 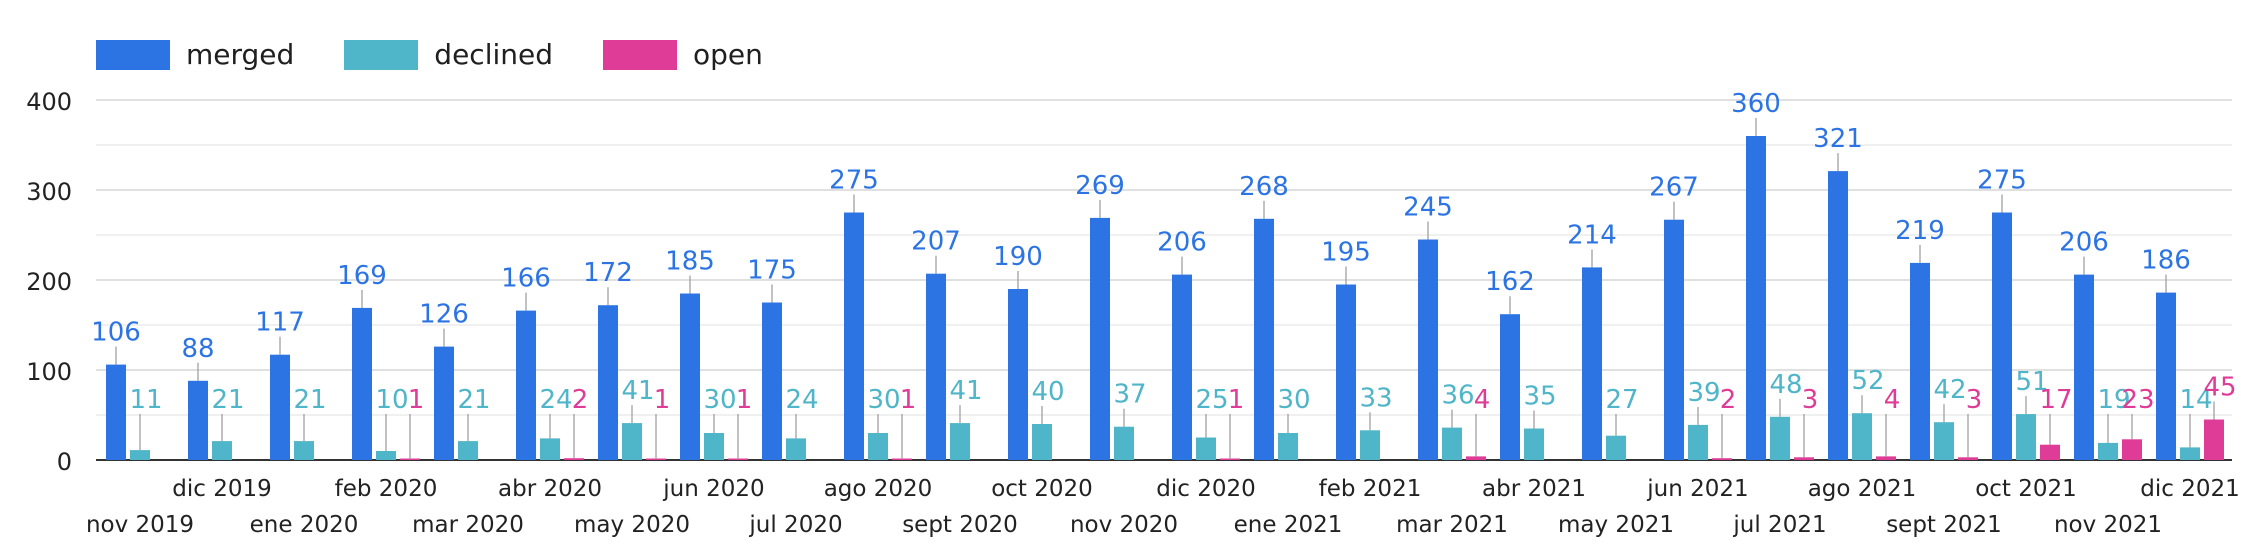 I want to click on legend-swatch-merged, so click(x=133, y=54).